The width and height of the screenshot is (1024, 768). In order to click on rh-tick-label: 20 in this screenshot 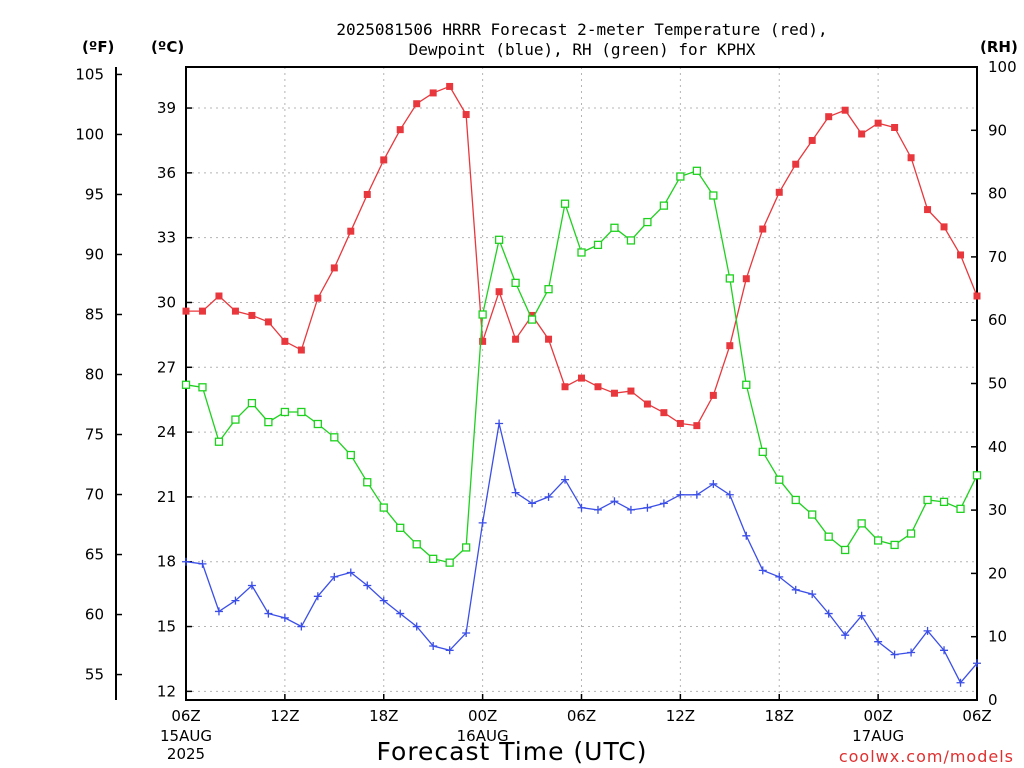, I will do `click(997, 573)`.